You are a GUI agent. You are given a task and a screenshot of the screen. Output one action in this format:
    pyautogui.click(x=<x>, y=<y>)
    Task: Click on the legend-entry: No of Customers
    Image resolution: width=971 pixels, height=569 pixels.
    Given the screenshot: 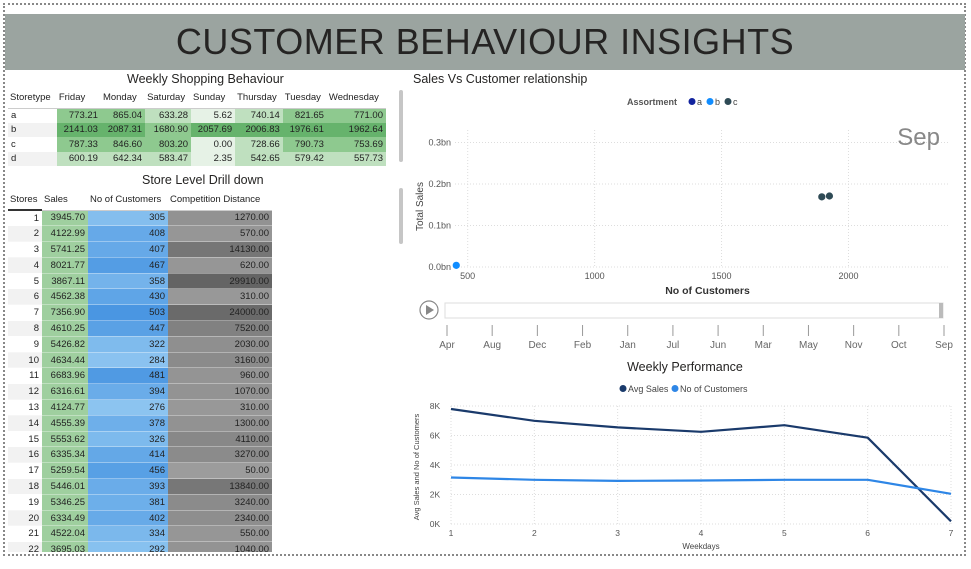 What is the action you would take?
    pyautogui.click(x=714, y=389)
    